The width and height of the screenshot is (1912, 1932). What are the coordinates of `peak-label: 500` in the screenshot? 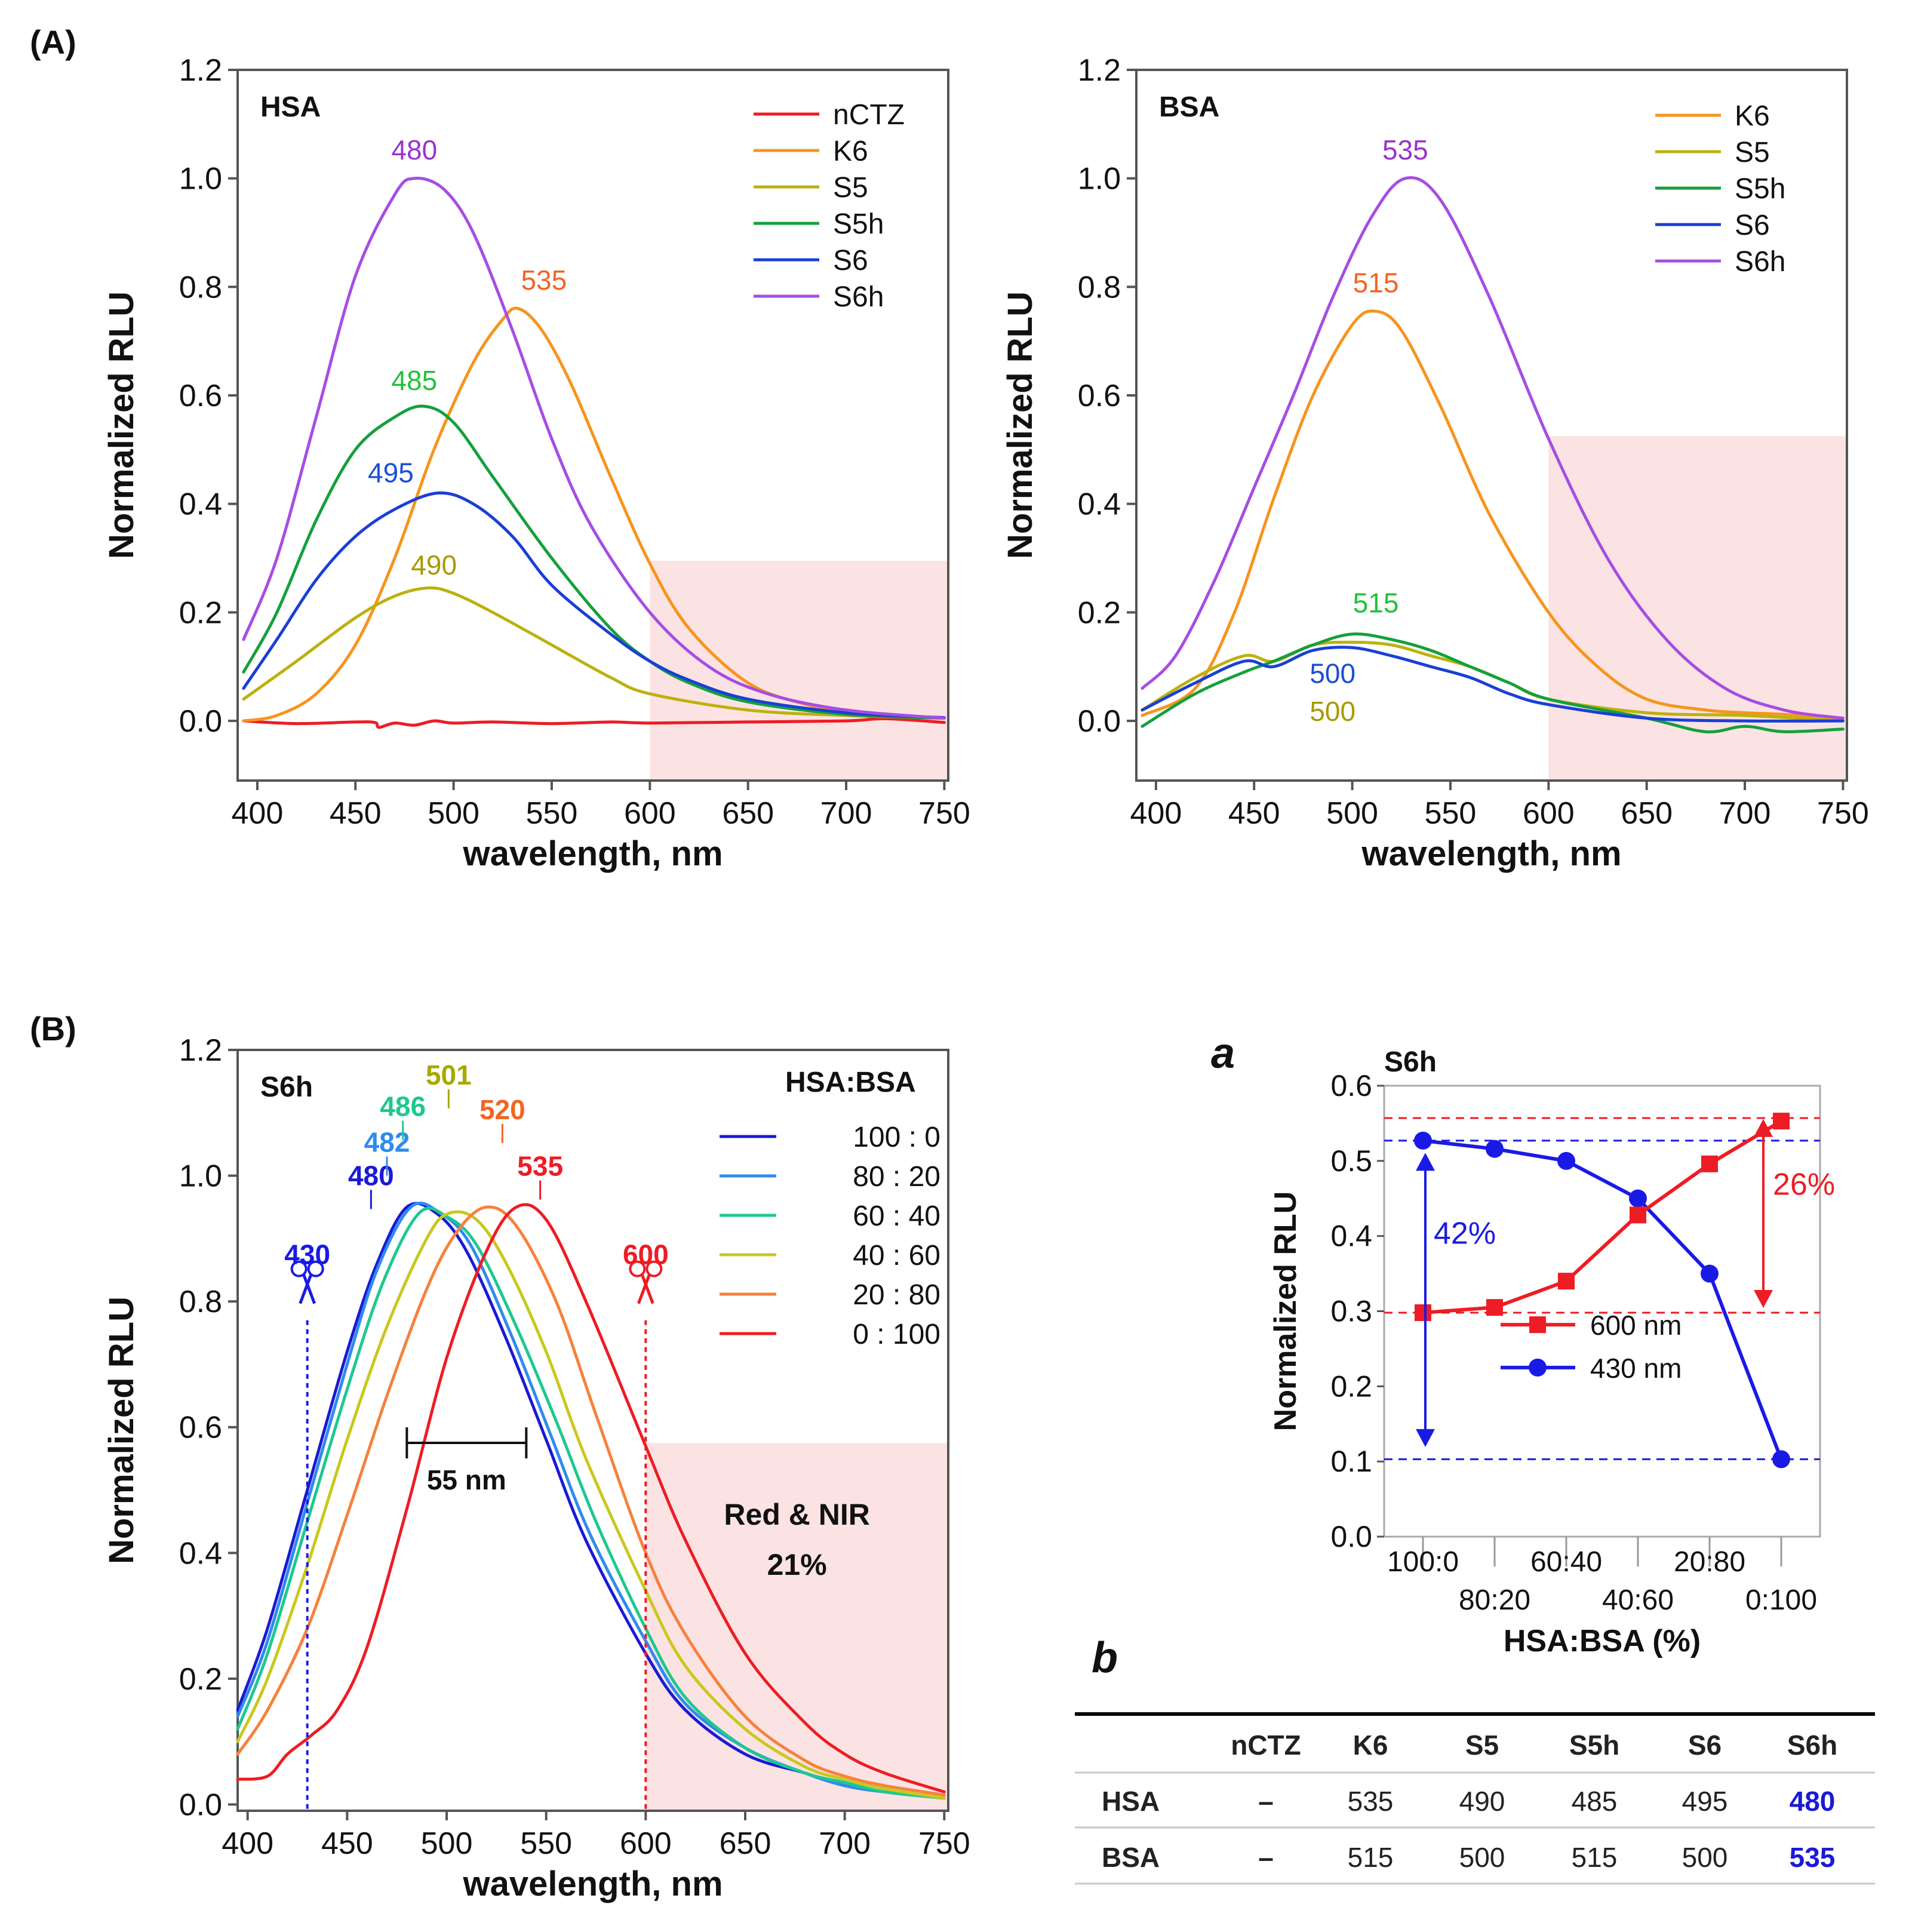 It's located at (1332, 711).